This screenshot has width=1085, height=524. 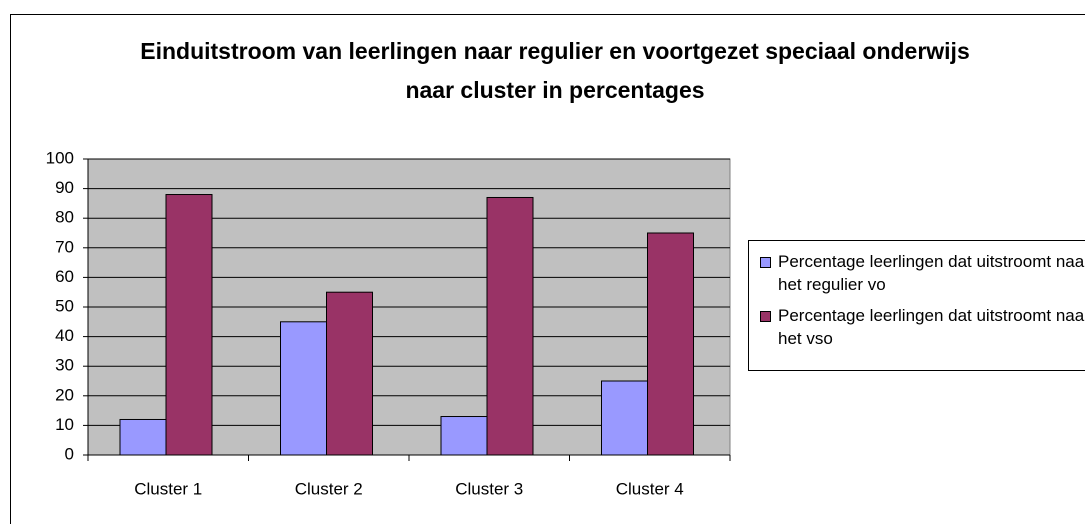 What do you see at coordinates (64, 246) in the screenshot?
I see `y-tick-label: 70` at bounding box center [64, 246].